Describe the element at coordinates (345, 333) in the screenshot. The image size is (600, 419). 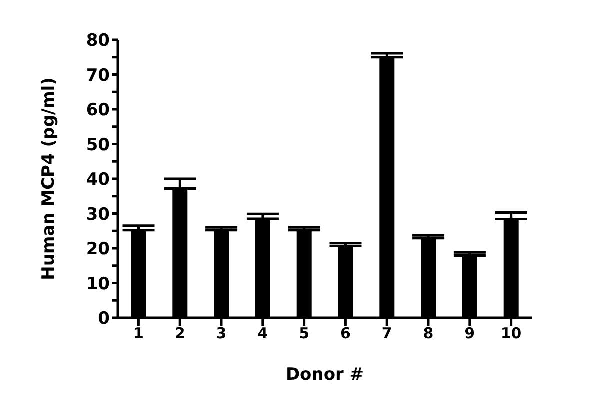
I see `x-tick-label: 6` at that location.